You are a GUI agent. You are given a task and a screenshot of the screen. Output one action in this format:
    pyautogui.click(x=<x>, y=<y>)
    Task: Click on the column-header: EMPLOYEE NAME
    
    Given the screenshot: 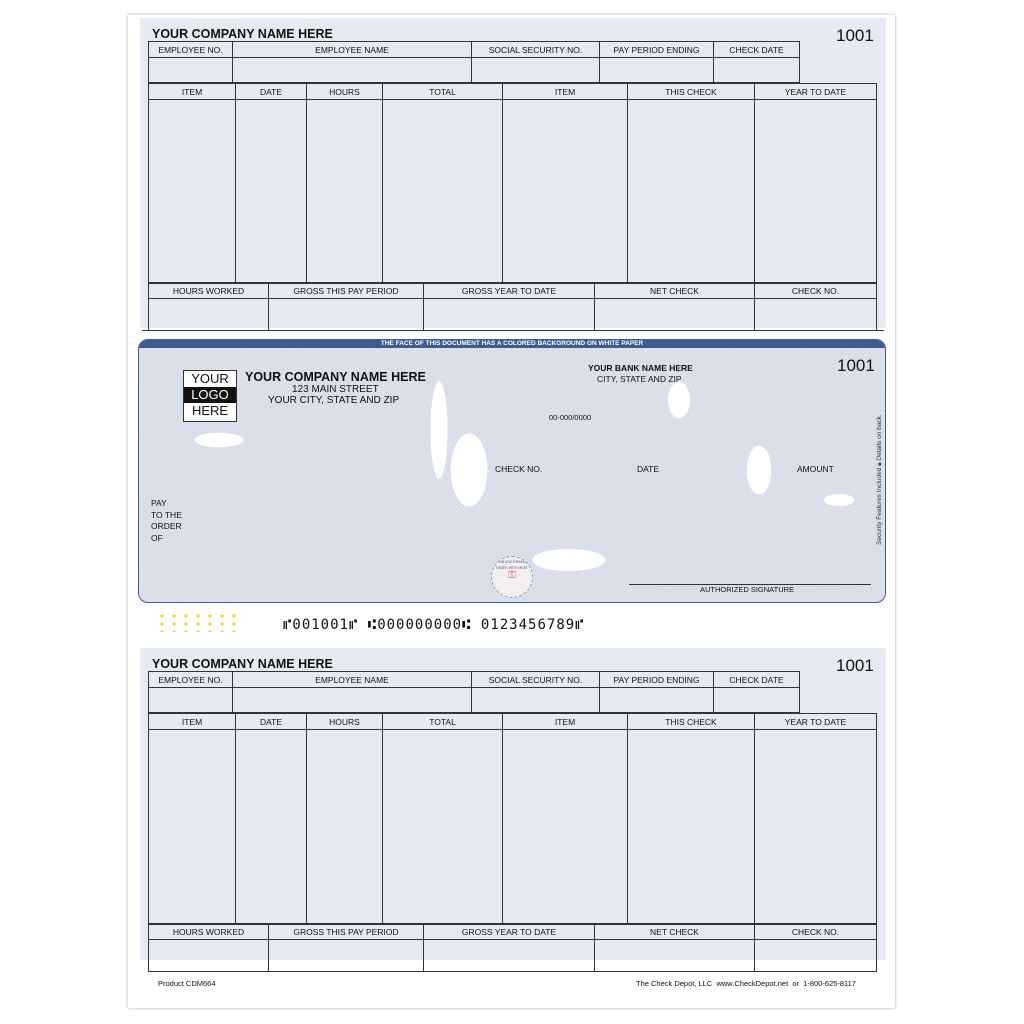 What is the action you would take?
    pyautogui.click(x=352, y=49)
    